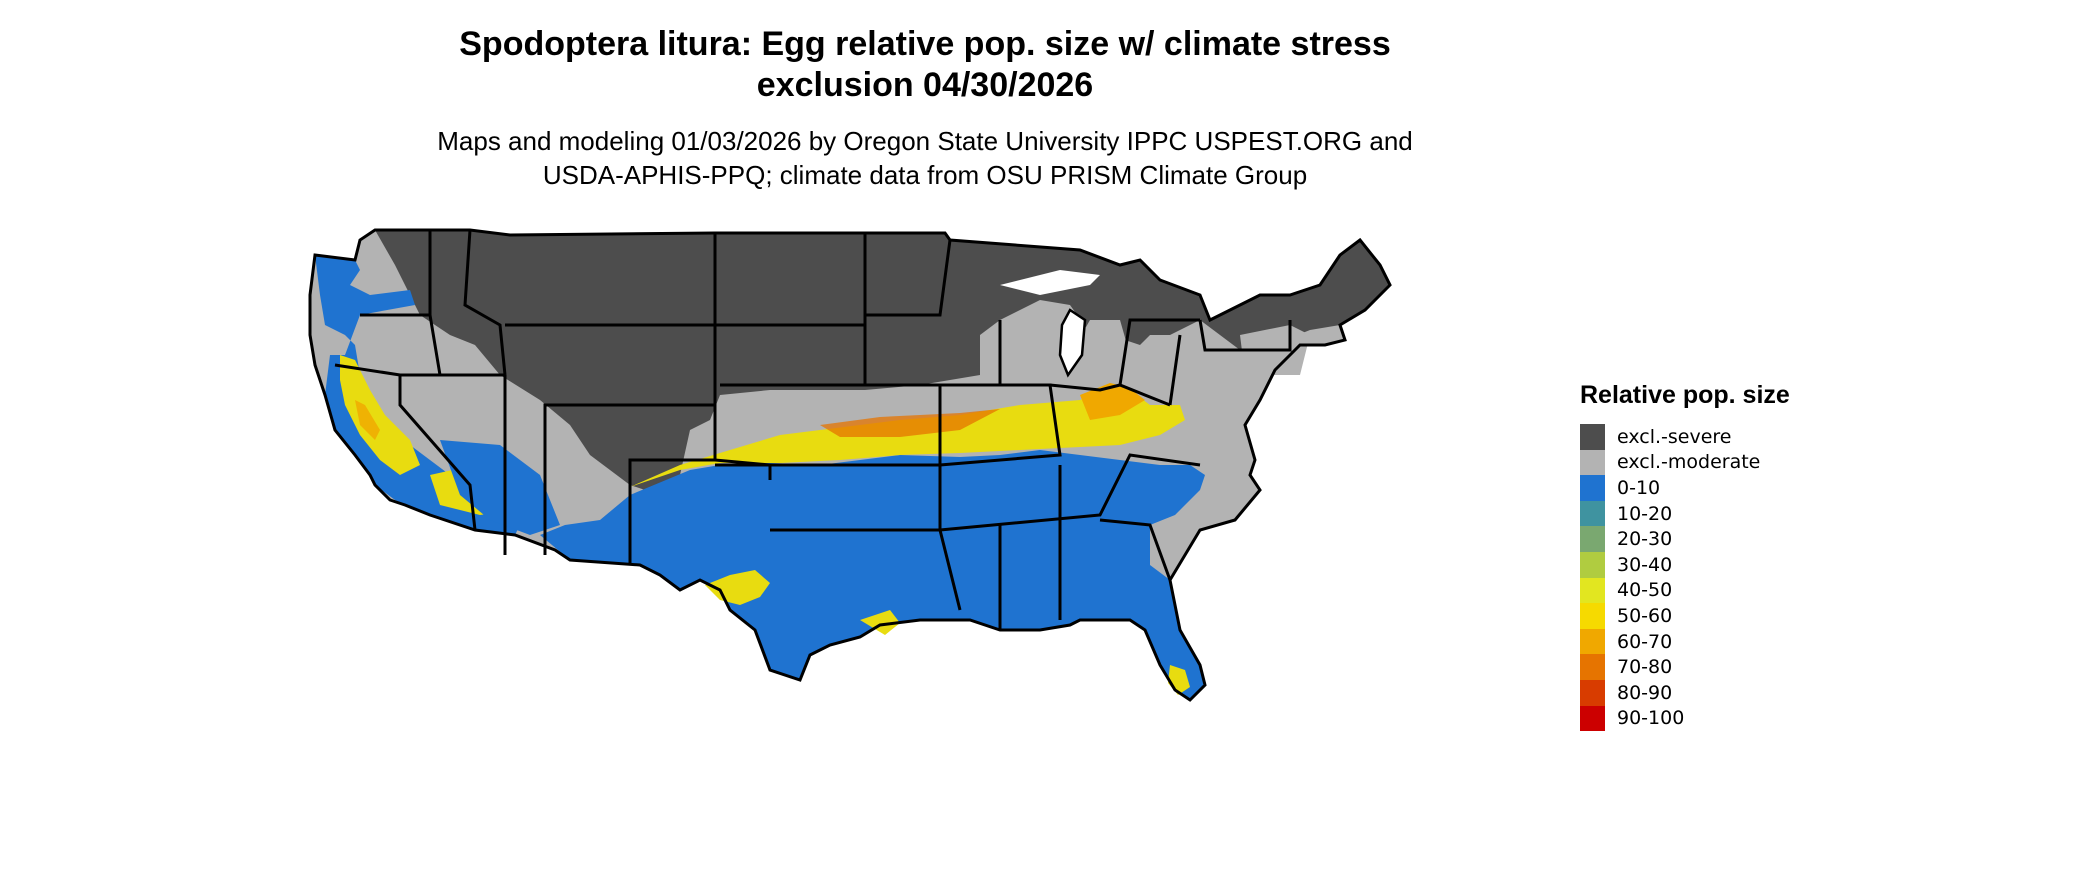  What do you see at coordinates (1689, 462) in the screenshot?
I see `legend-label: excl.-moderate` at bounding box center [1689, 462].